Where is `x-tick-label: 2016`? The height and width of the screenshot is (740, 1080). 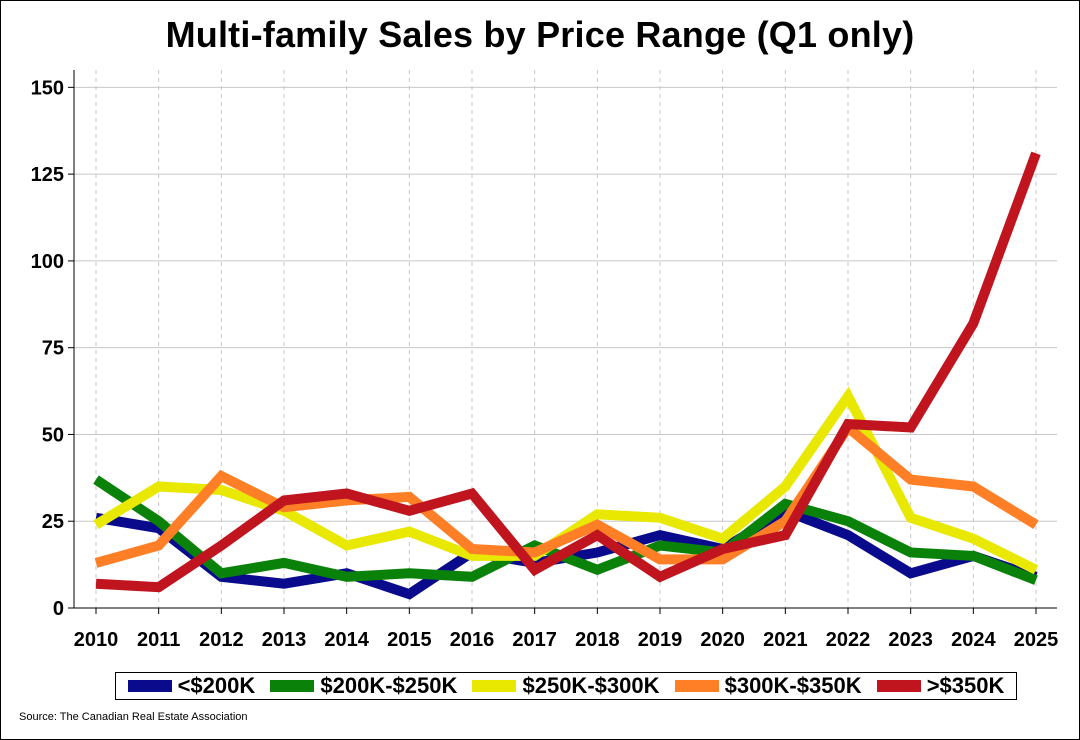
x-tick-label: 2016 is located at coordinates (472, 640).